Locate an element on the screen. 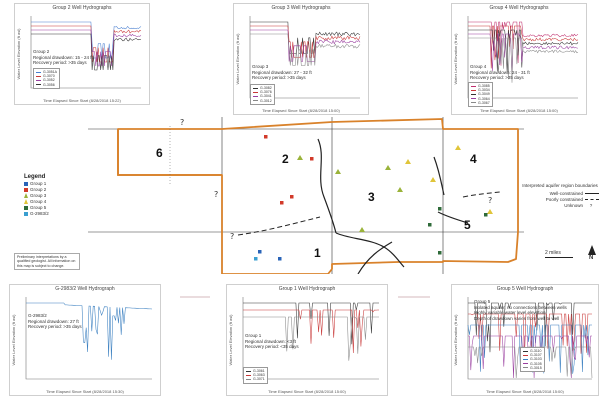 This screenshot has width=602, height=397. north-arrow: N is located at coordinates (592, 253).